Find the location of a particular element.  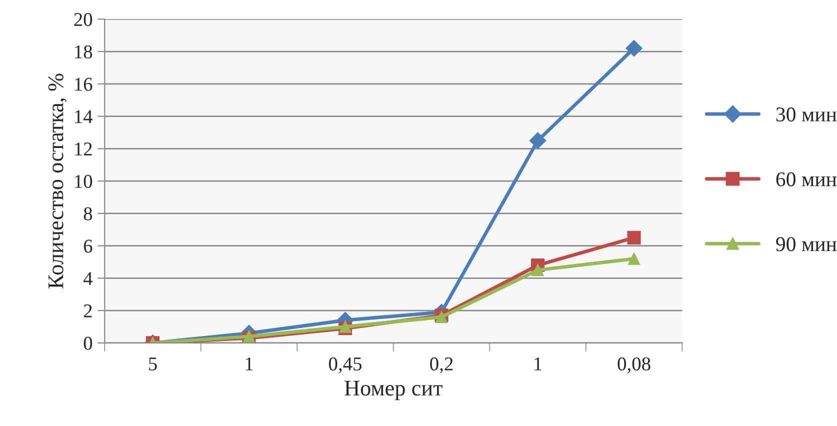

y-tick-label: 18 is located at coordinates (83, 51).